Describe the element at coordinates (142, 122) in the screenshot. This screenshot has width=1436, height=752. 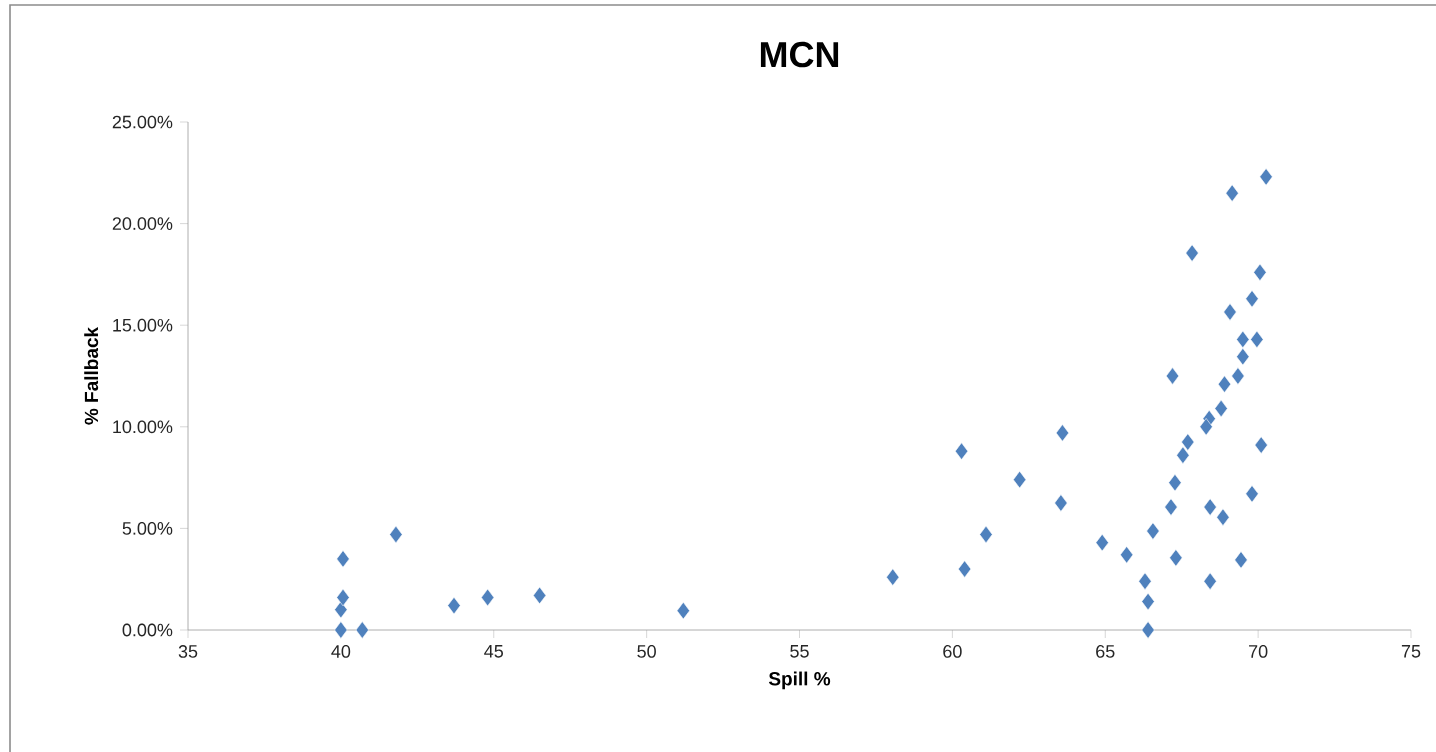
I see `y-tick-label: 25.00%` at that location.